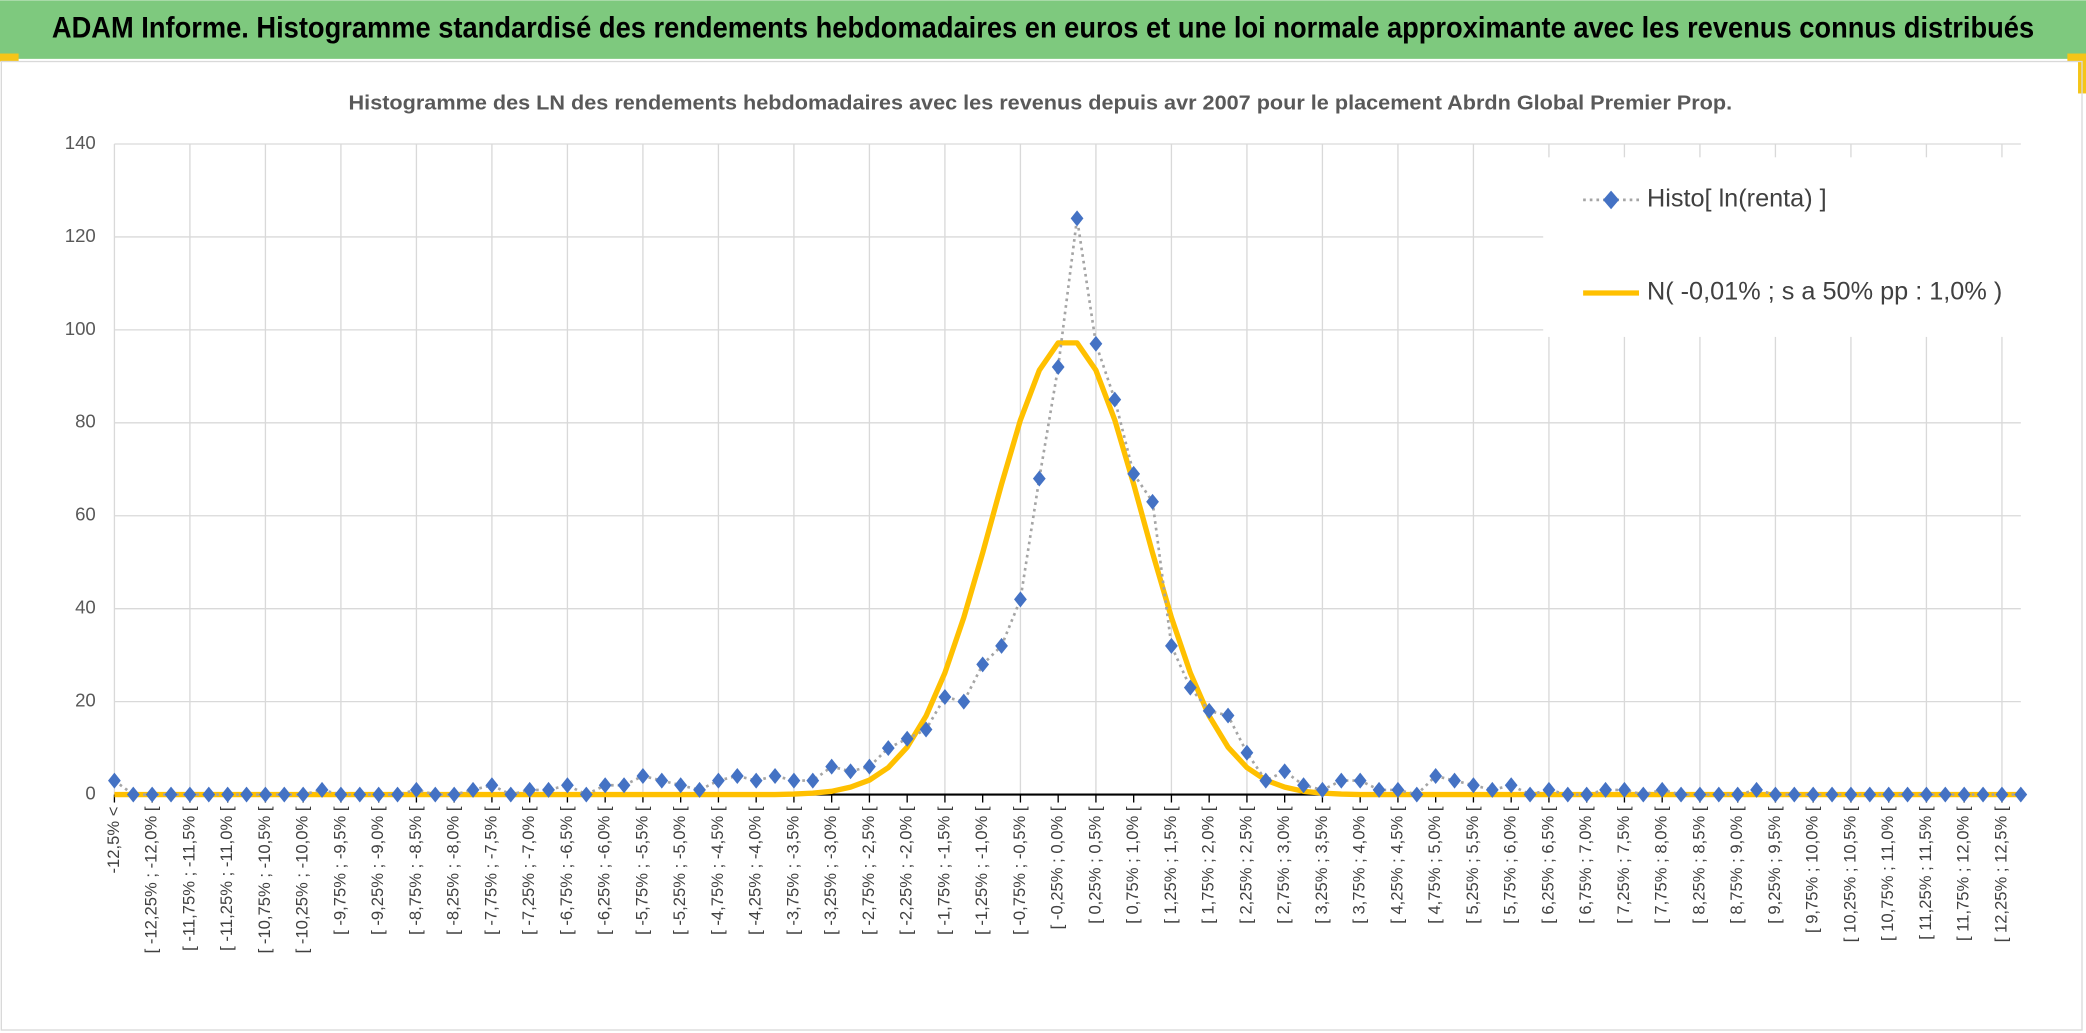  Describe the element at coordinates (1611, 200) in the screenshot. I see `legend-marker` at that location.